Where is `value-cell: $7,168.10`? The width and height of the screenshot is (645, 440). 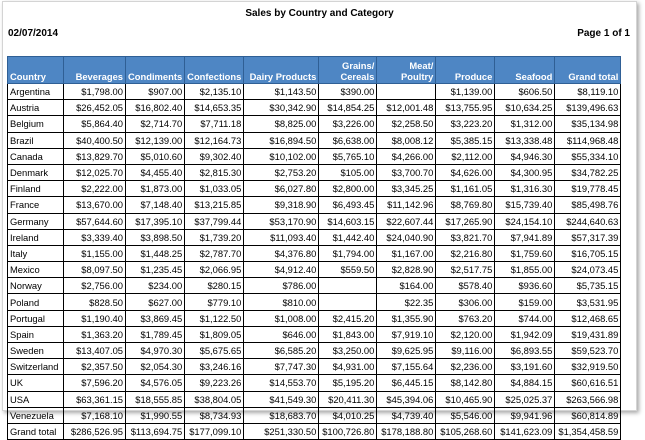 value-cell: $7,168.10 is located at coordinates (94, 415).